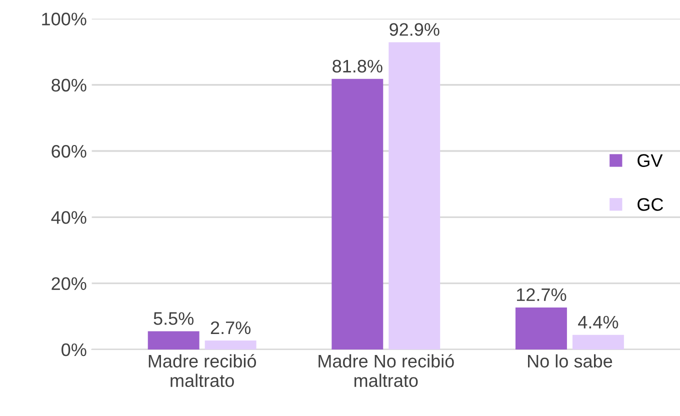 The width and height of the screenshot is (680, 416). Describe the element at coordinates (74, 349) in the screenshot. I see `y-tick-label: 0%` at that location.